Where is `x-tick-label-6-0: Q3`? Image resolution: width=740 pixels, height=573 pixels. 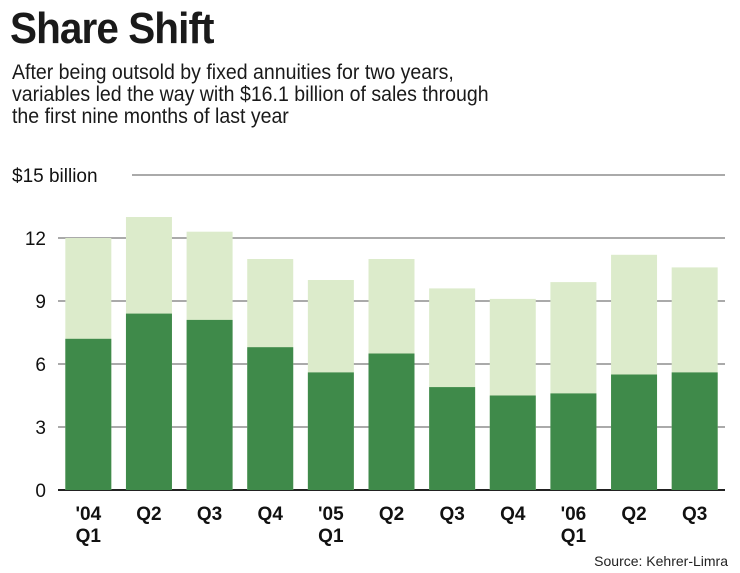
x-tick-label-6-0: Q3 is located at coordinates (451, 514).